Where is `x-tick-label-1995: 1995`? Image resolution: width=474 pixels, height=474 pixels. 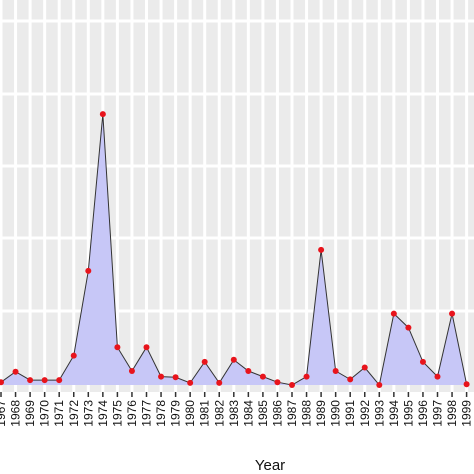
x-tick-label-1995: 1995 is located at coordinates (408, 413).